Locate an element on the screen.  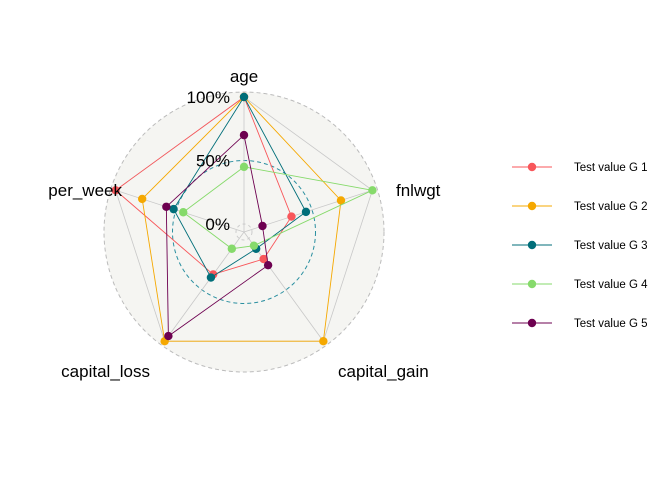
series-2-point-fnlwgt is located at coordinates (341, 200).